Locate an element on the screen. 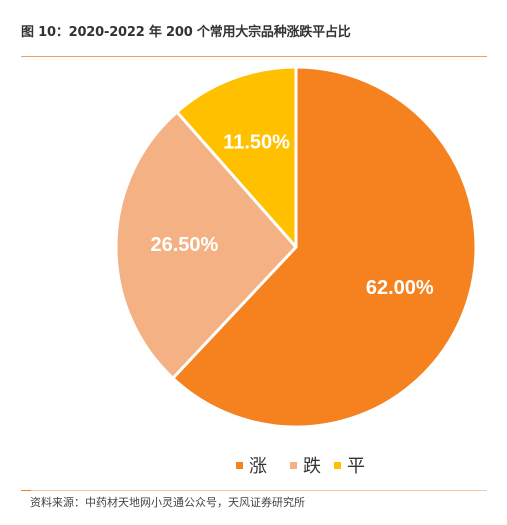 The image size is (507, 525). pie-data-label-2: 26.50% is located at coordinates (184, 245).